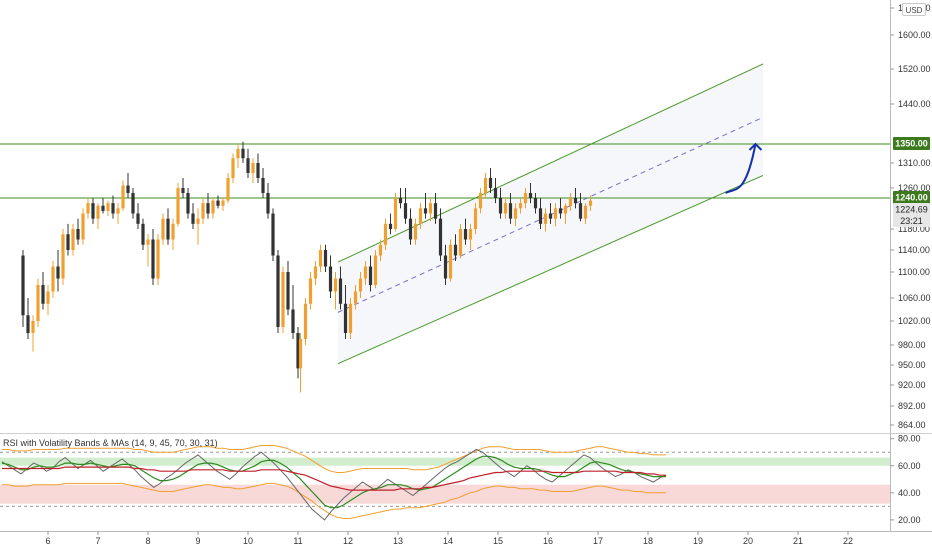  I want to click on time-tick-label: 6, so click(47, 541).